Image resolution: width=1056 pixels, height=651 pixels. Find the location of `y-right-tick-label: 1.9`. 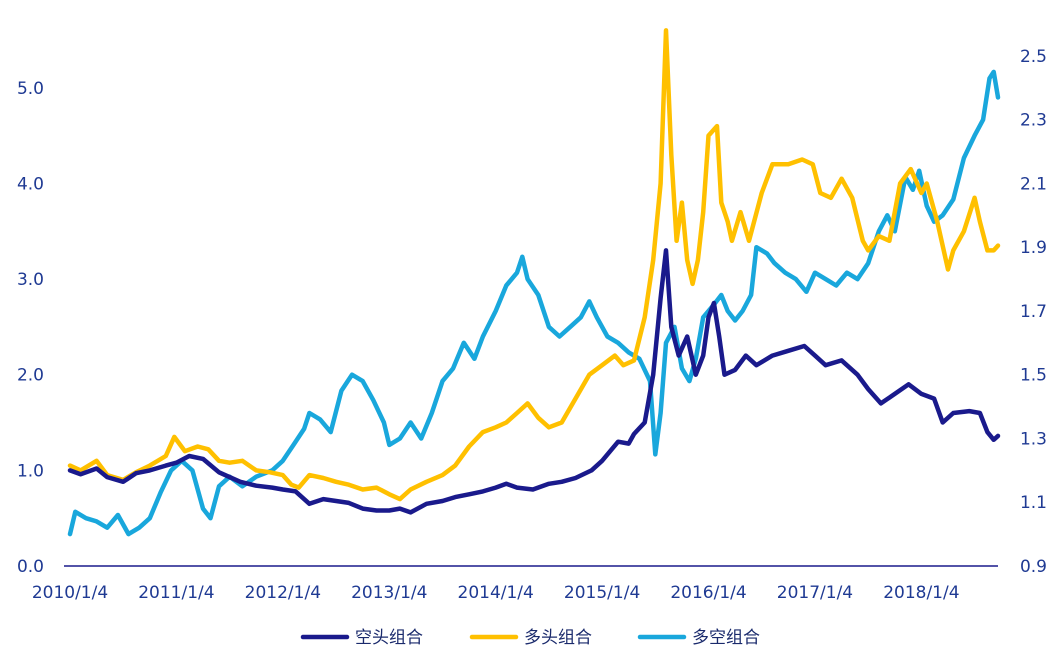

y-right-tick-label: 1.9 is located at coordinates (1033, 248).